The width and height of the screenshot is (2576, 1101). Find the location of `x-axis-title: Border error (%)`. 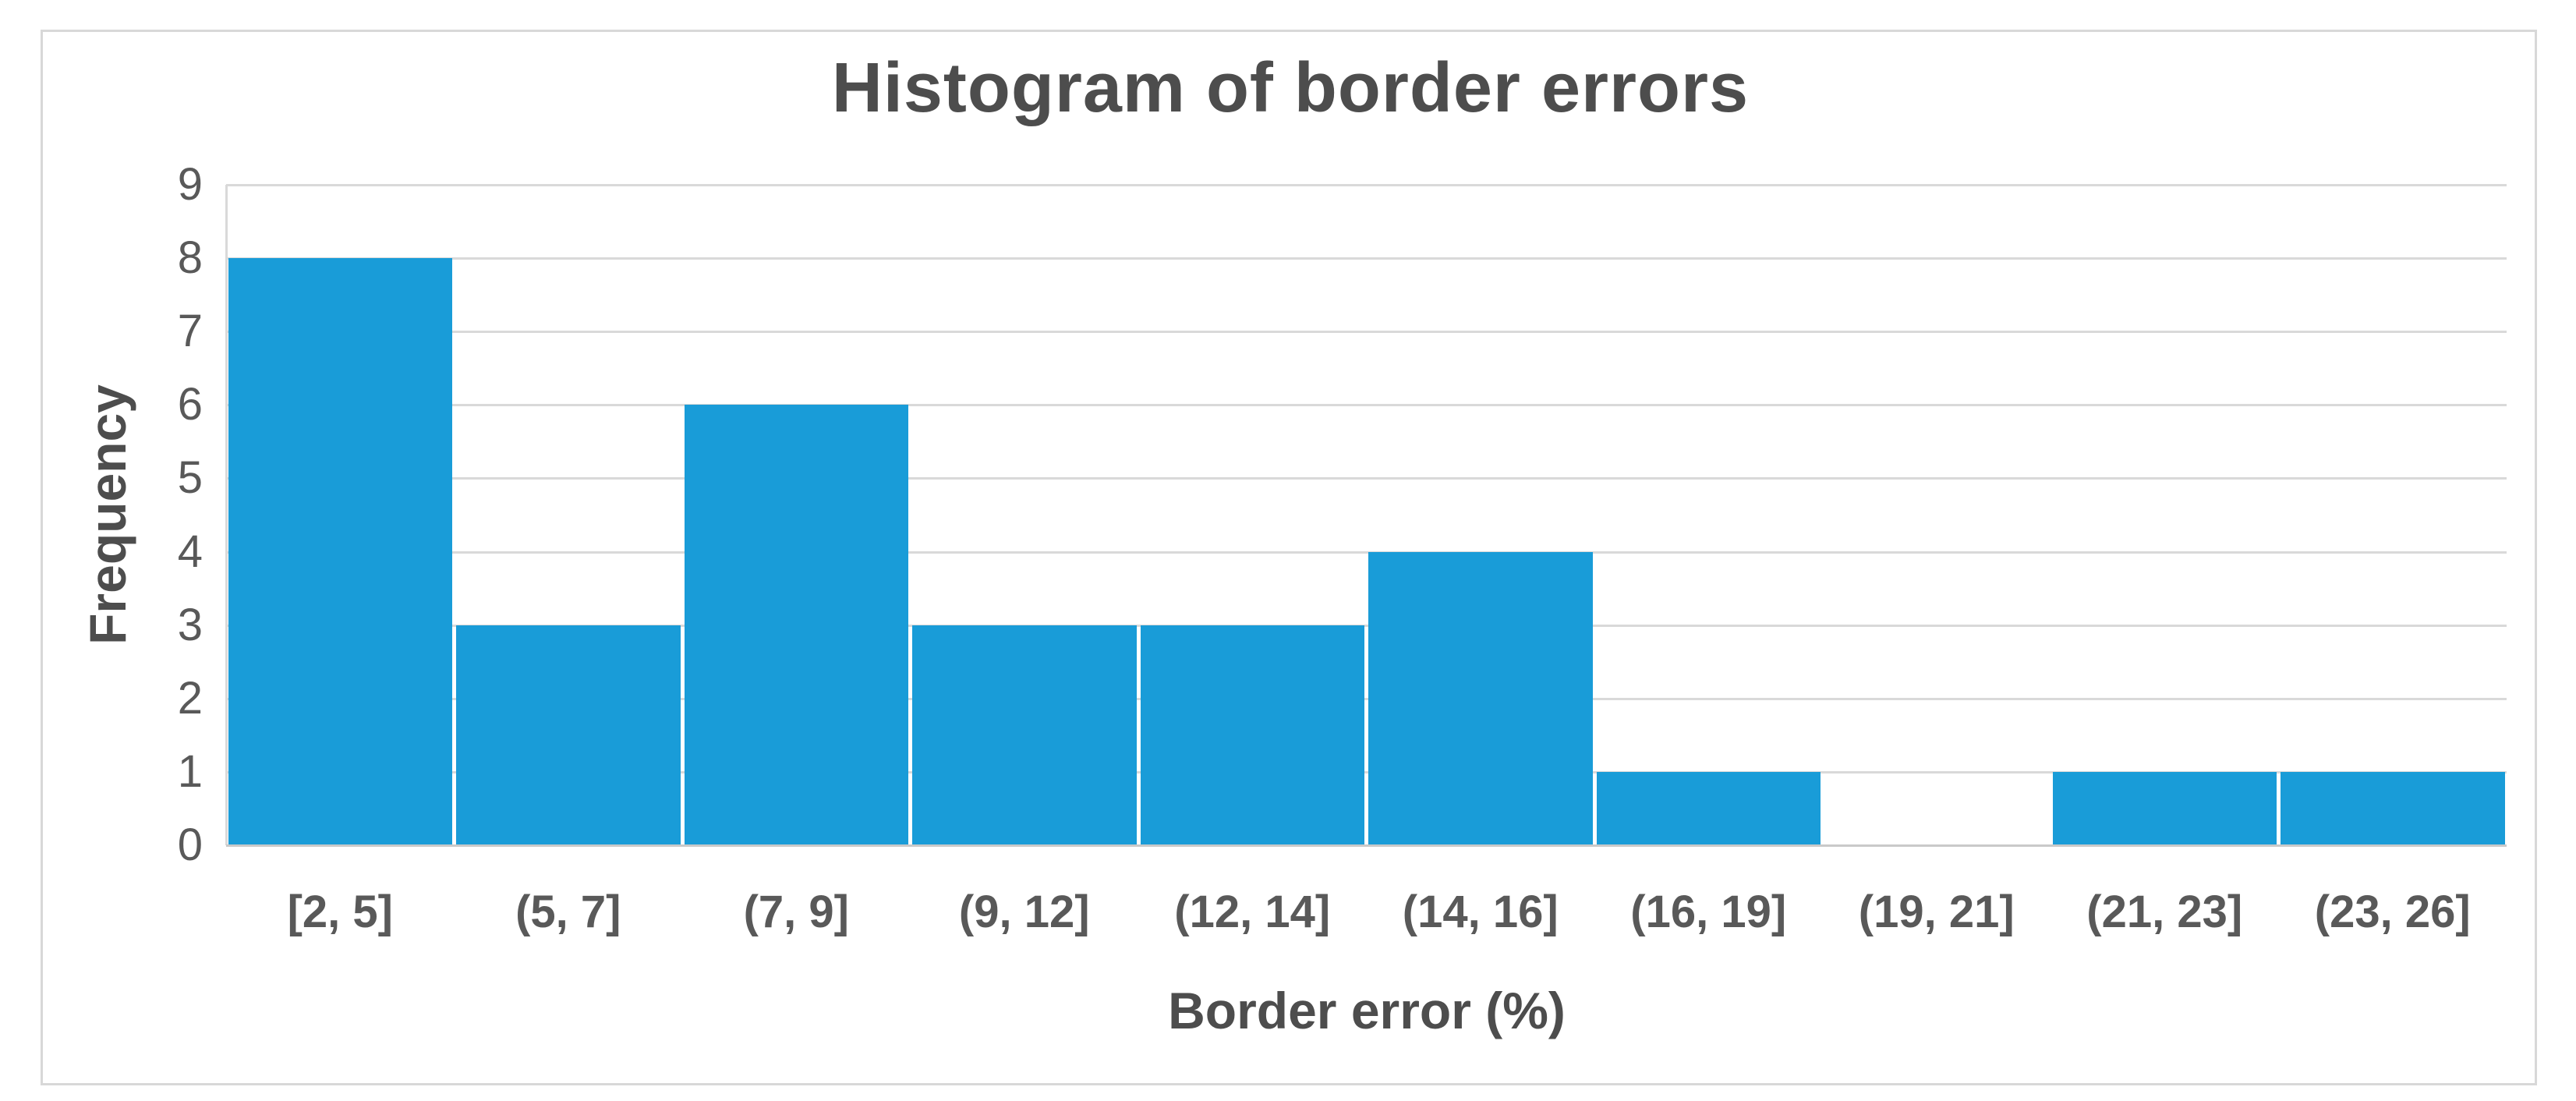

x-axis-title: Border error (%) is located at coordinates (1367, 1011).